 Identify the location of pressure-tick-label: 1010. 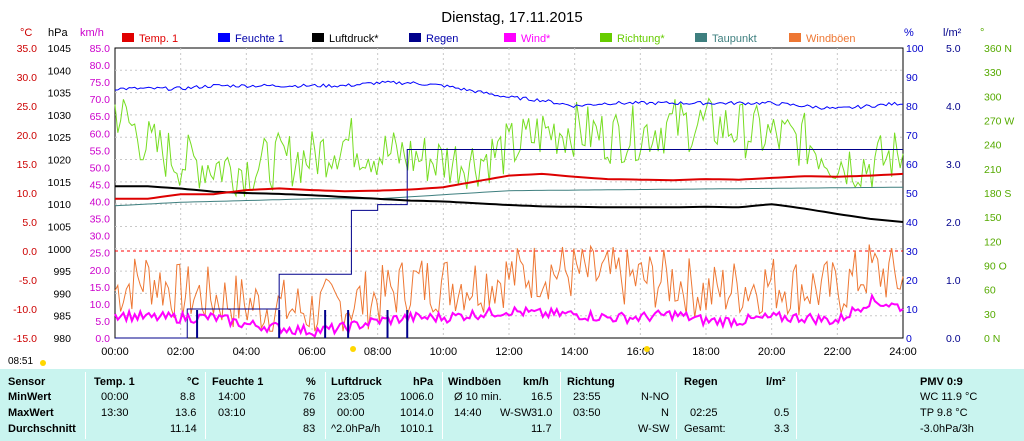
(60, 205).